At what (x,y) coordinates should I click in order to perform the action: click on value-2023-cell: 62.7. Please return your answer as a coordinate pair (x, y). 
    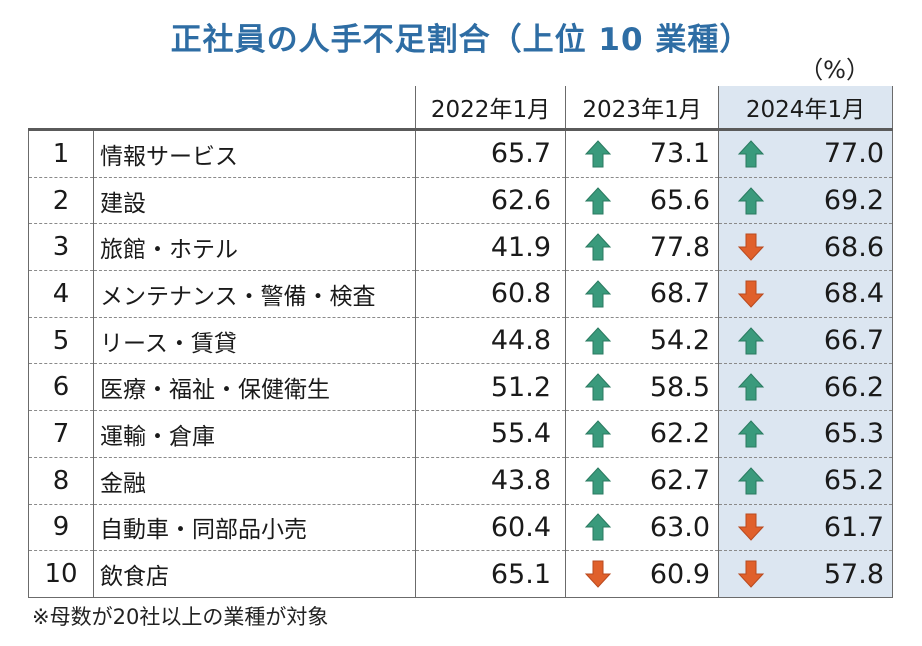
    Looking at the image, I should click on (642, 481).